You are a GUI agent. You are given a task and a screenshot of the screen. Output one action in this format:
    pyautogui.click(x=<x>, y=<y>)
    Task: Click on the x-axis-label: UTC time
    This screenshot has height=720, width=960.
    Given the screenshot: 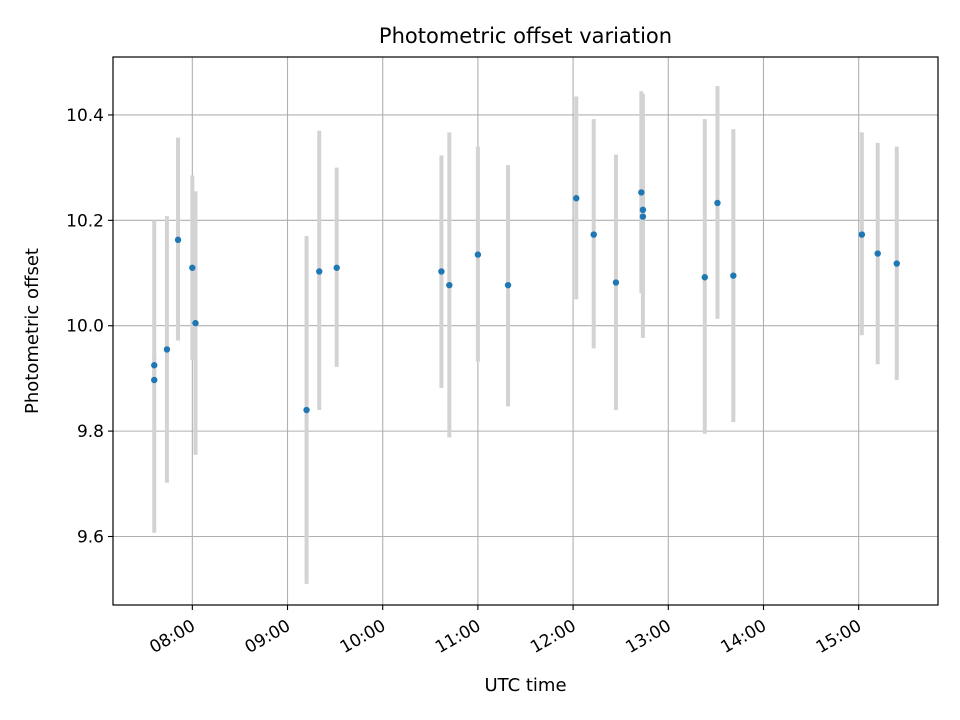 What is the action you would take?
    pyautogui.click(x=525, y=685)
    